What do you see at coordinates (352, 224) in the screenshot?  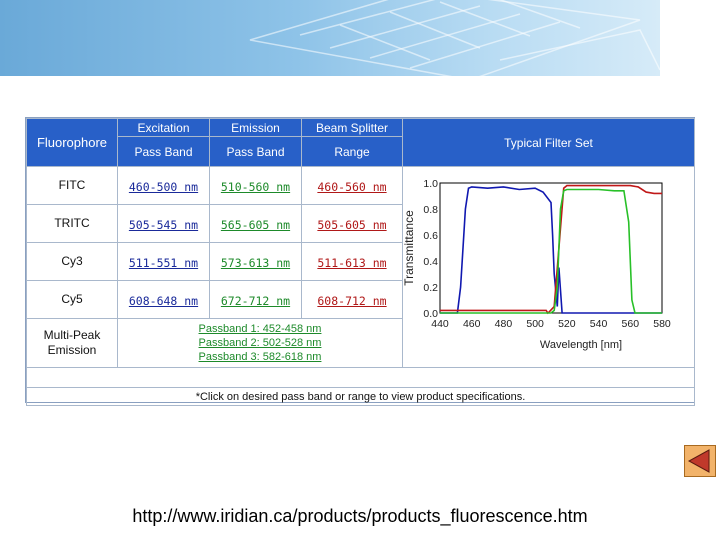 I see `beam-splitter-range-link: 505-605 nm` at bounding box center [352, 224].